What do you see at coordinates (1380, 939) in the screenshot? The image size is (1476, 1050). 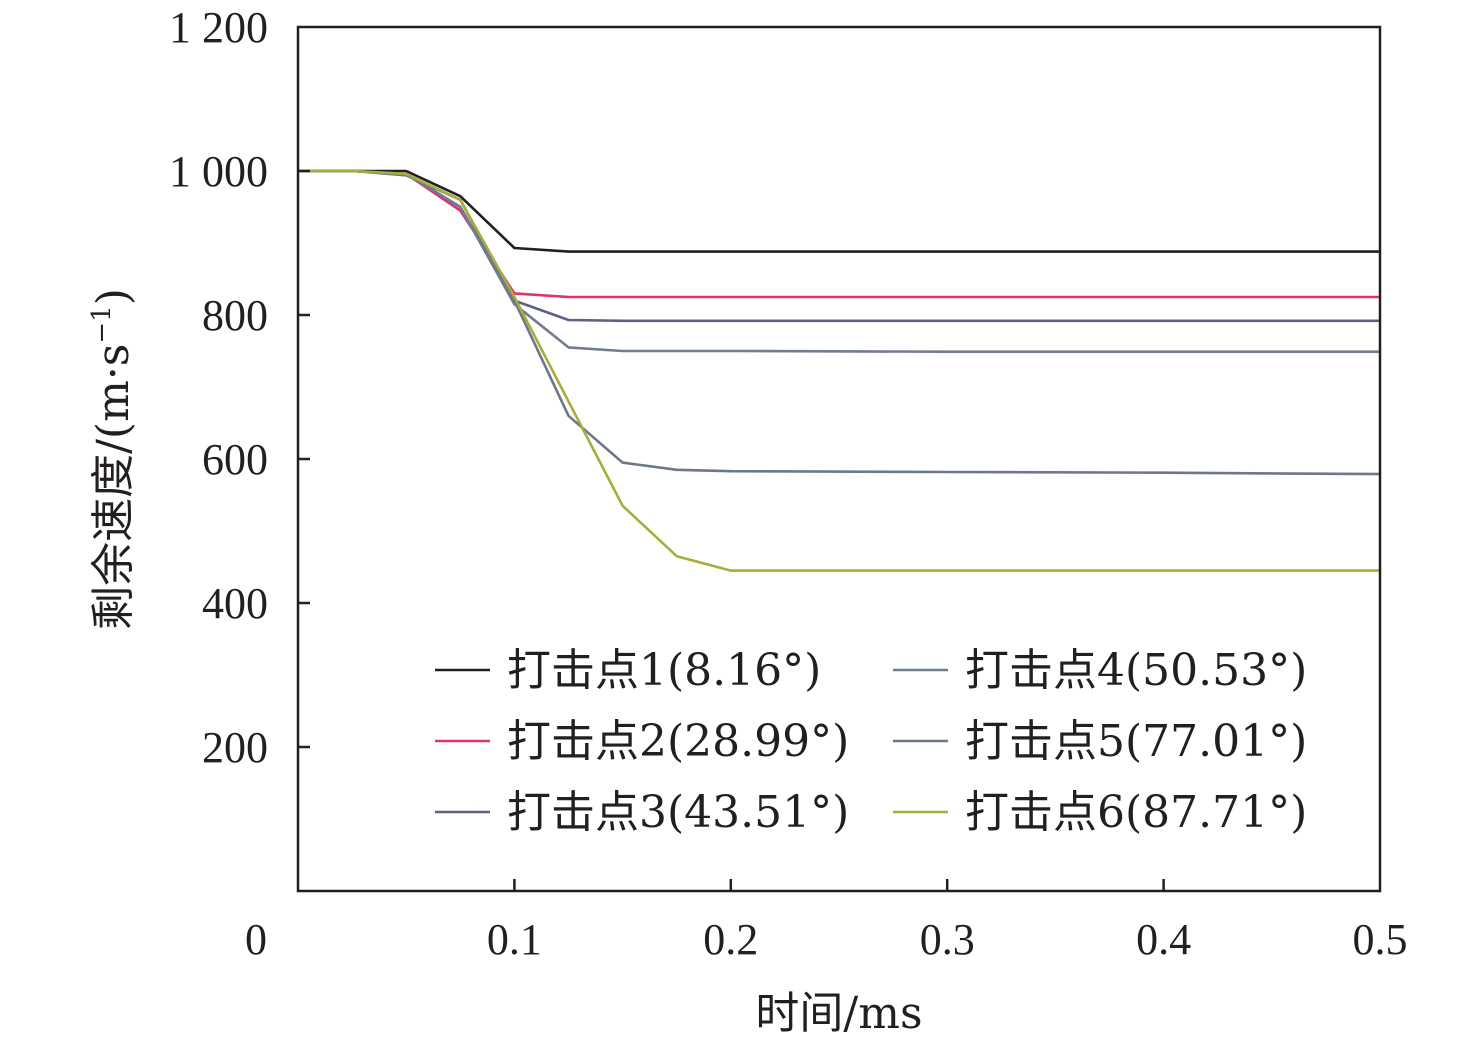 I see `x-tick-label: 0.5` at bounding box center [1380, 939].